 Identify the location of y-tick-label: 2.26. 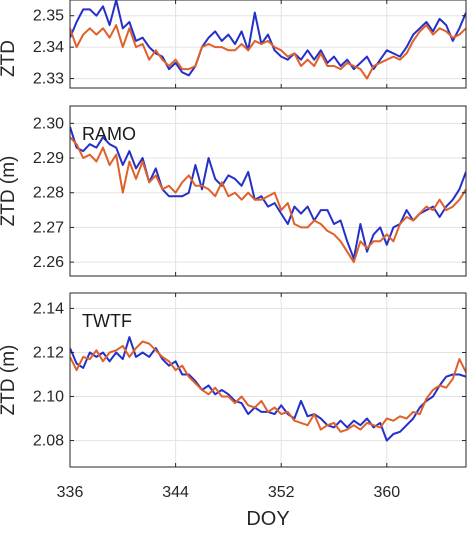
(48, 262).